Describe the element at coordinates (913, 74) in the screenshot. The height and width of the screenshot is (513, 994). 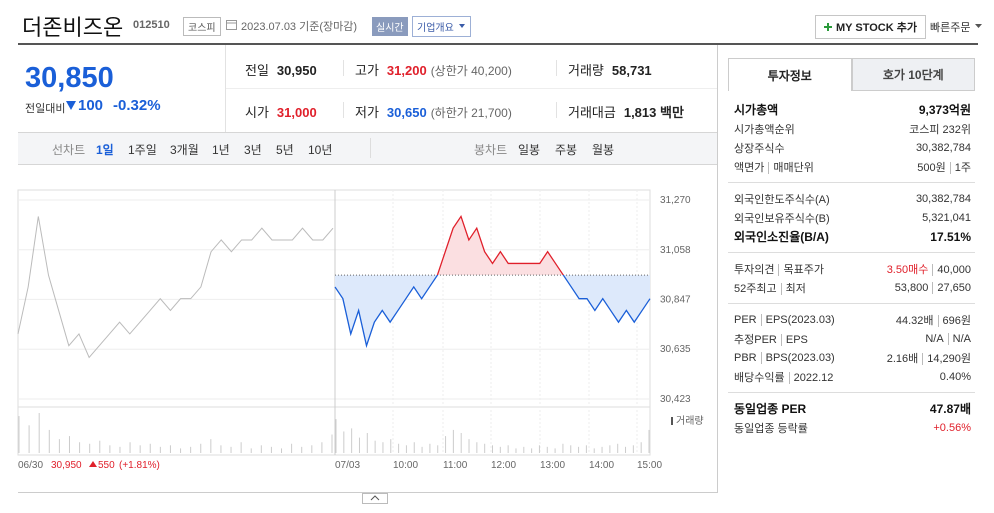
I see `tab: 호가 10단계` at that location.